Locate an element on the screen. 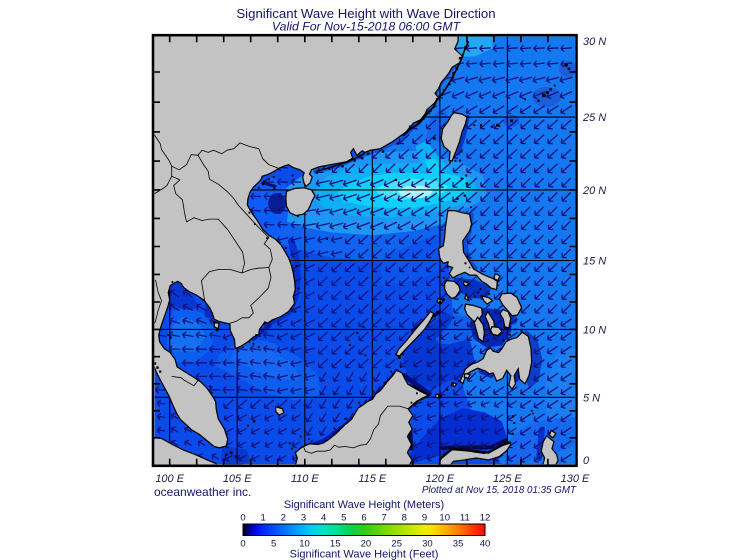 Image resolution: width=755 pixels, height=560 pixels. svg-text: 30 is located at coordinates (427, 544).